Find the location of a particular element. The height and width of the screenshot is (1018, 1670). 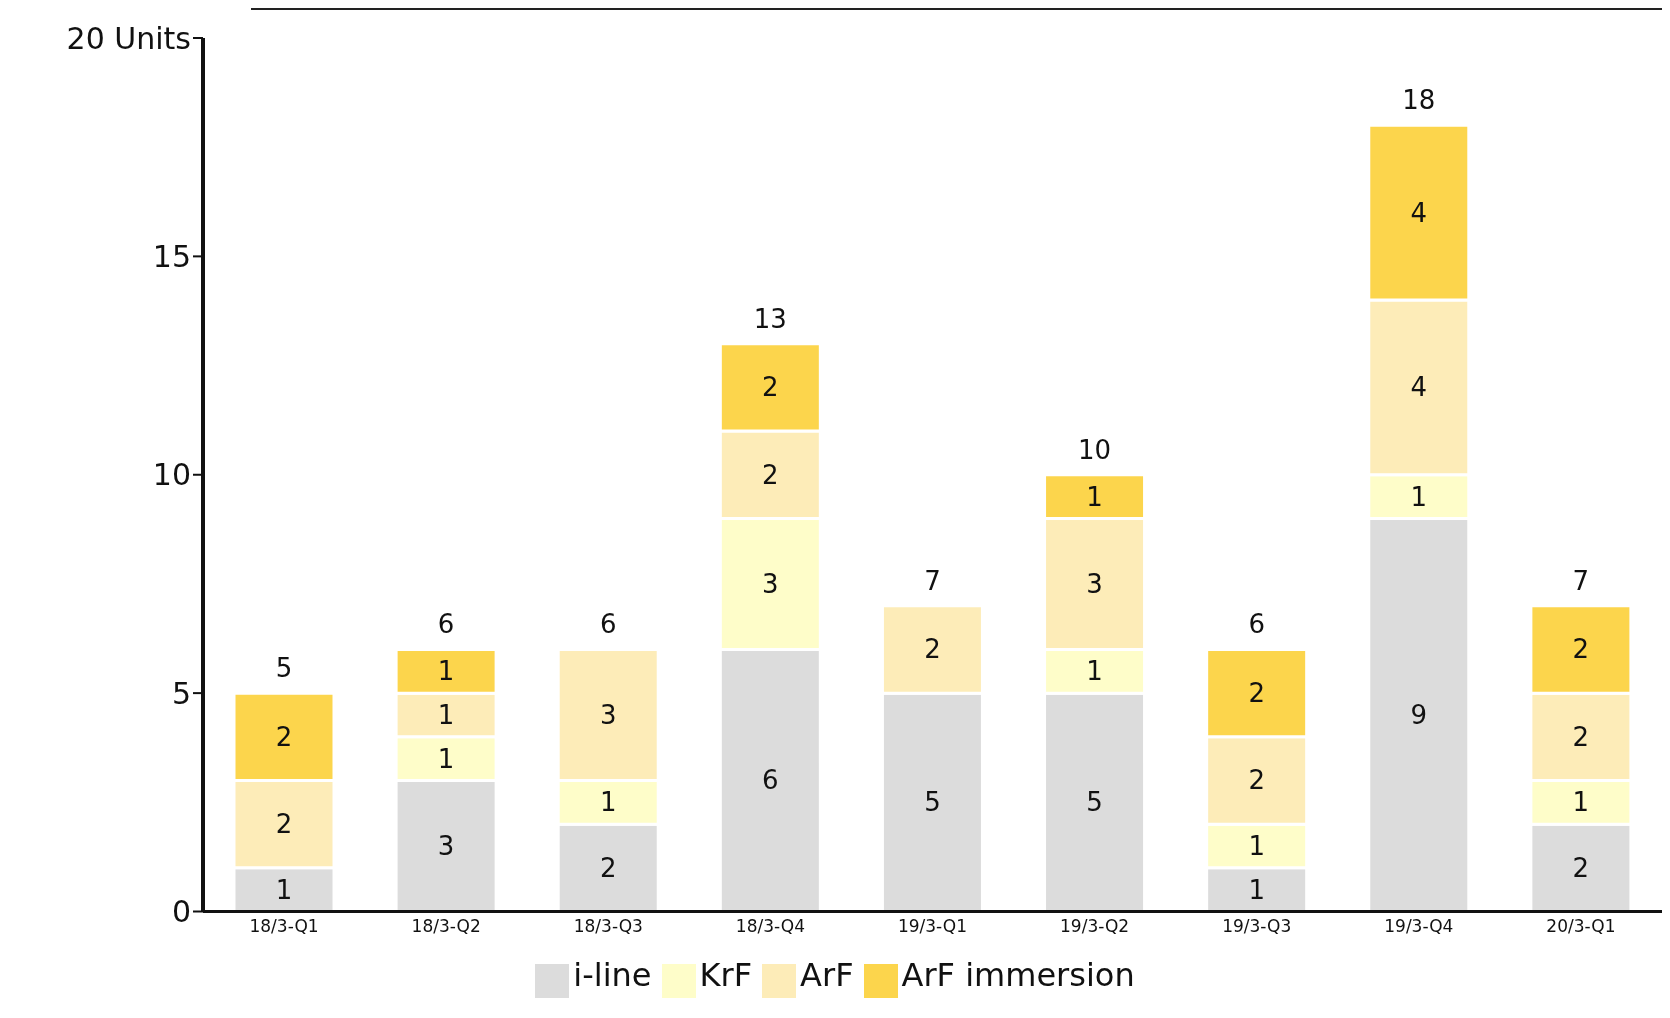

legend-label: i-line is located at coordinates (612, 974).